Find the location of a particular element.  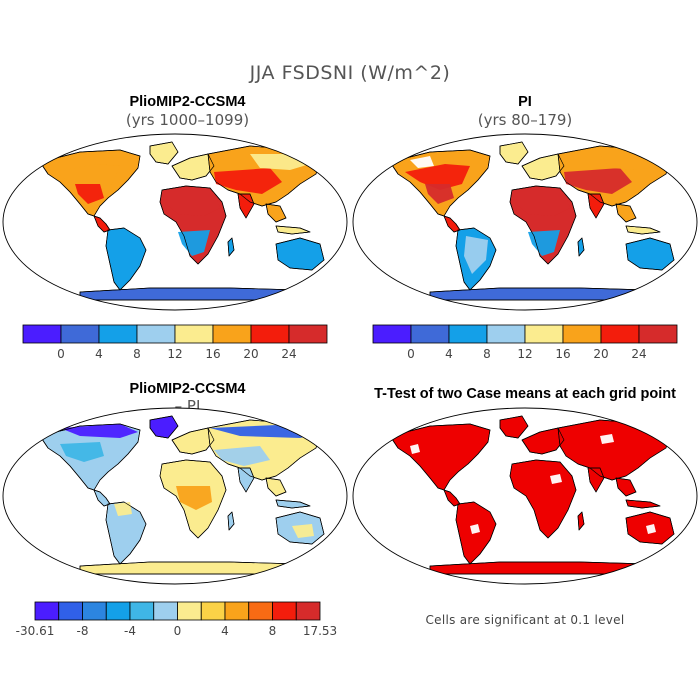

panel-pi-title: PI is located at coordinates (525, 102).